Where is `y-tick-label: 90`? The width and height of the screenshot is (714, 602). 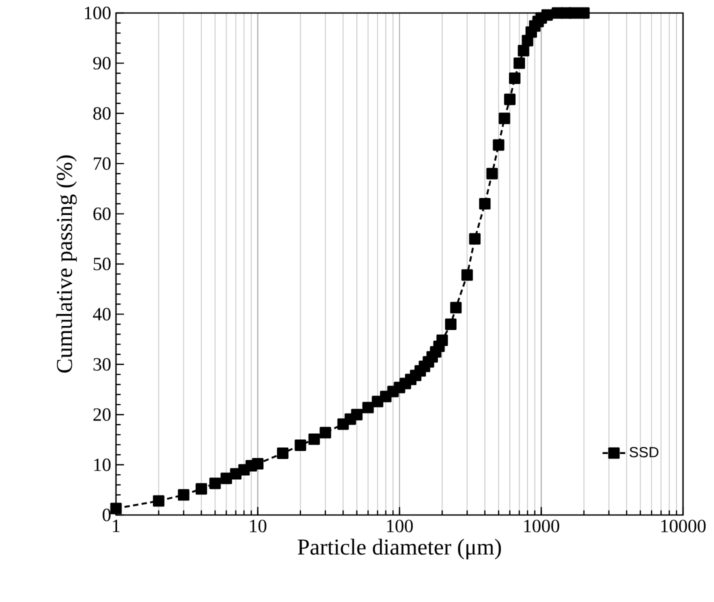
y-tick-label: 90 is located at coordinates (102, 63).